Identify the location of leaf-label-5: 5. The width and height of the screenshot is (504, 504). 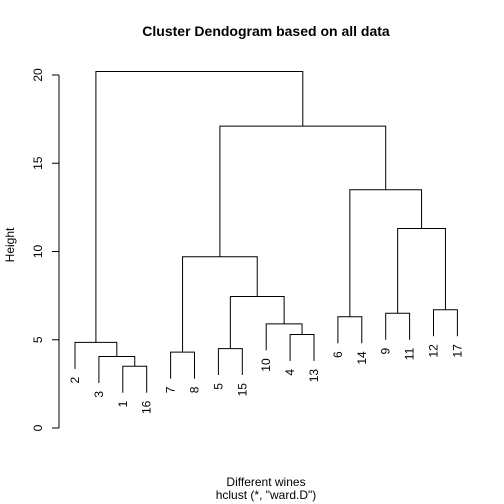
(218, 386).